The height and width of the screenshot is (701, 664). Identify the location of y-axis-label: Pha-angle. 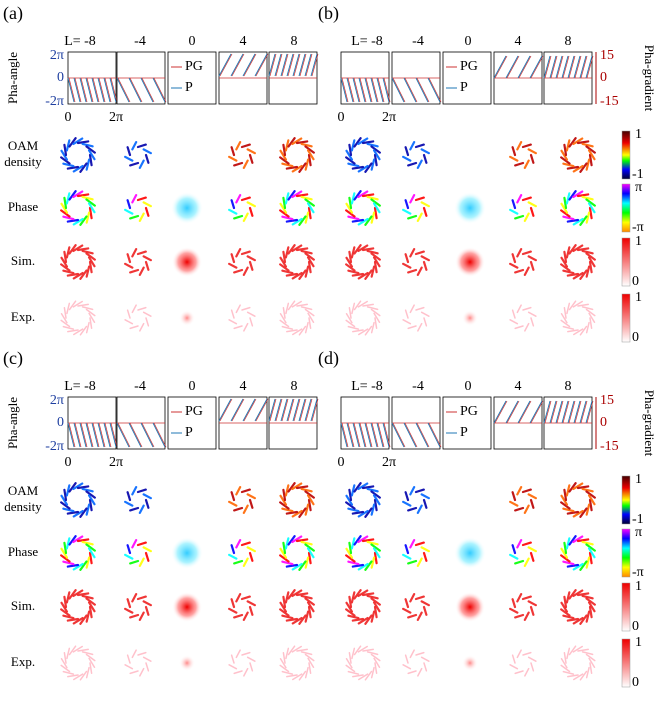
(12, 423).